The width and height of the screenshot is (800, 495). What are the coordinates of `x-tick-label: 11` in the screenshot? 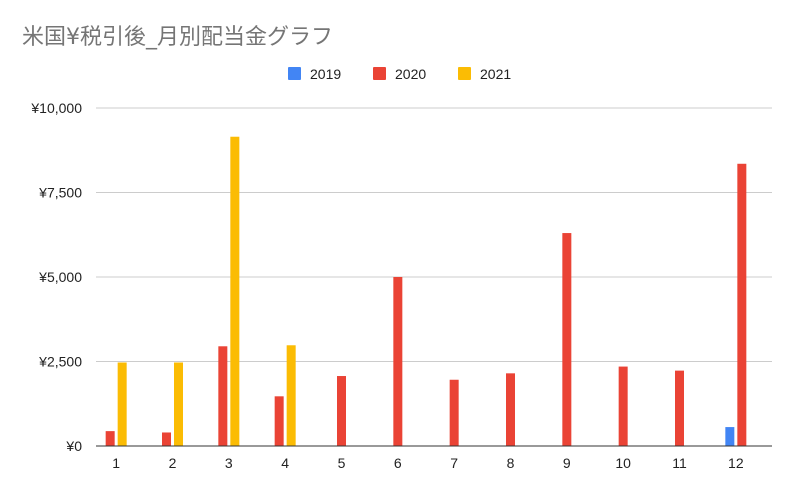 It's located at (679, 463).